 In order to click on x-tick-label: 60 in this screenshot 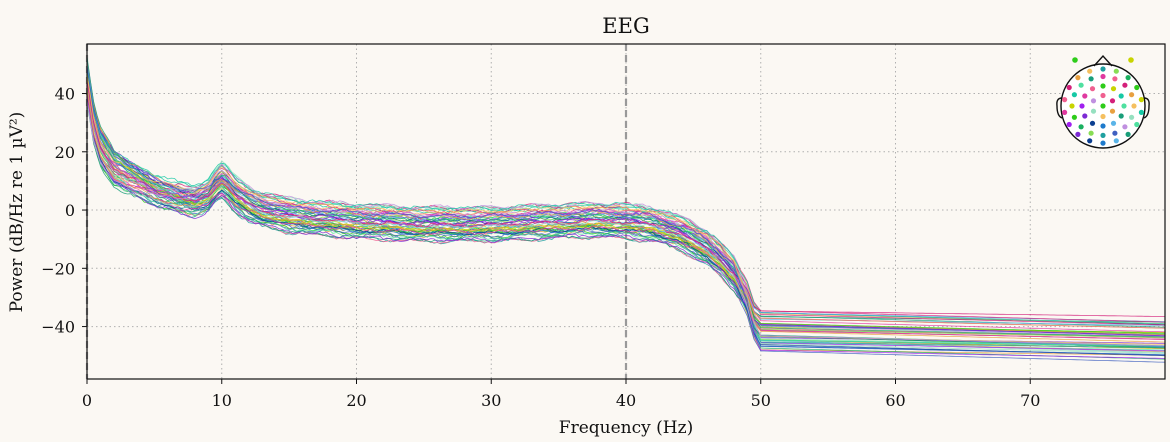, I will do `click(895, 400)`.